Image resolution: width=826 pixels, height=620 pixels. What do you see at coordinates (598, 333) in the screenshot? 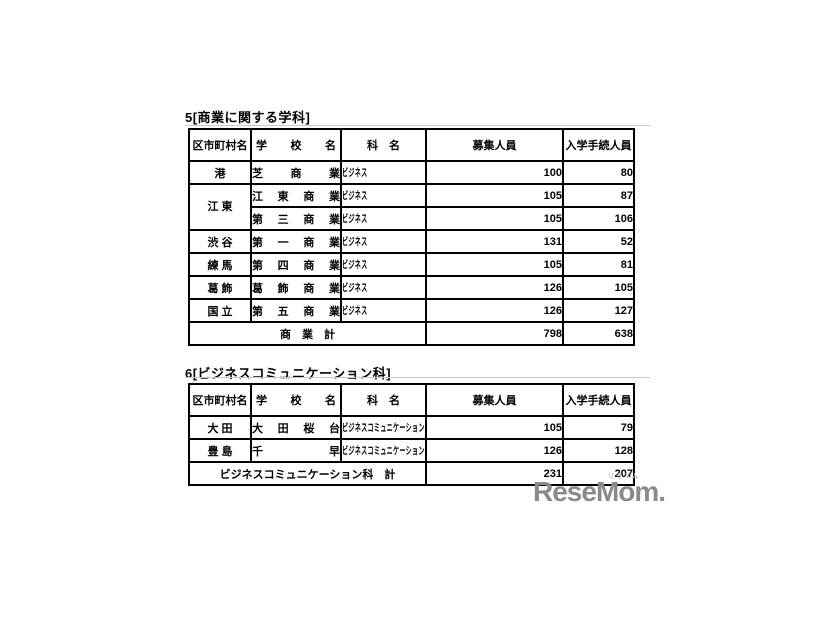
I see `total-enrolled-cell: 638` at bounding box center [598, 333].